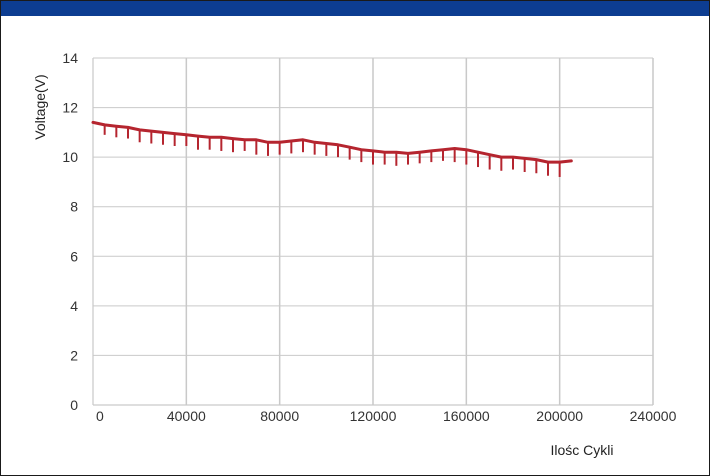  What do you see at coordinates (373, 416) in the screenshot?
I see `x-tick-label-3: 120000` at bounding box center [373, 416].